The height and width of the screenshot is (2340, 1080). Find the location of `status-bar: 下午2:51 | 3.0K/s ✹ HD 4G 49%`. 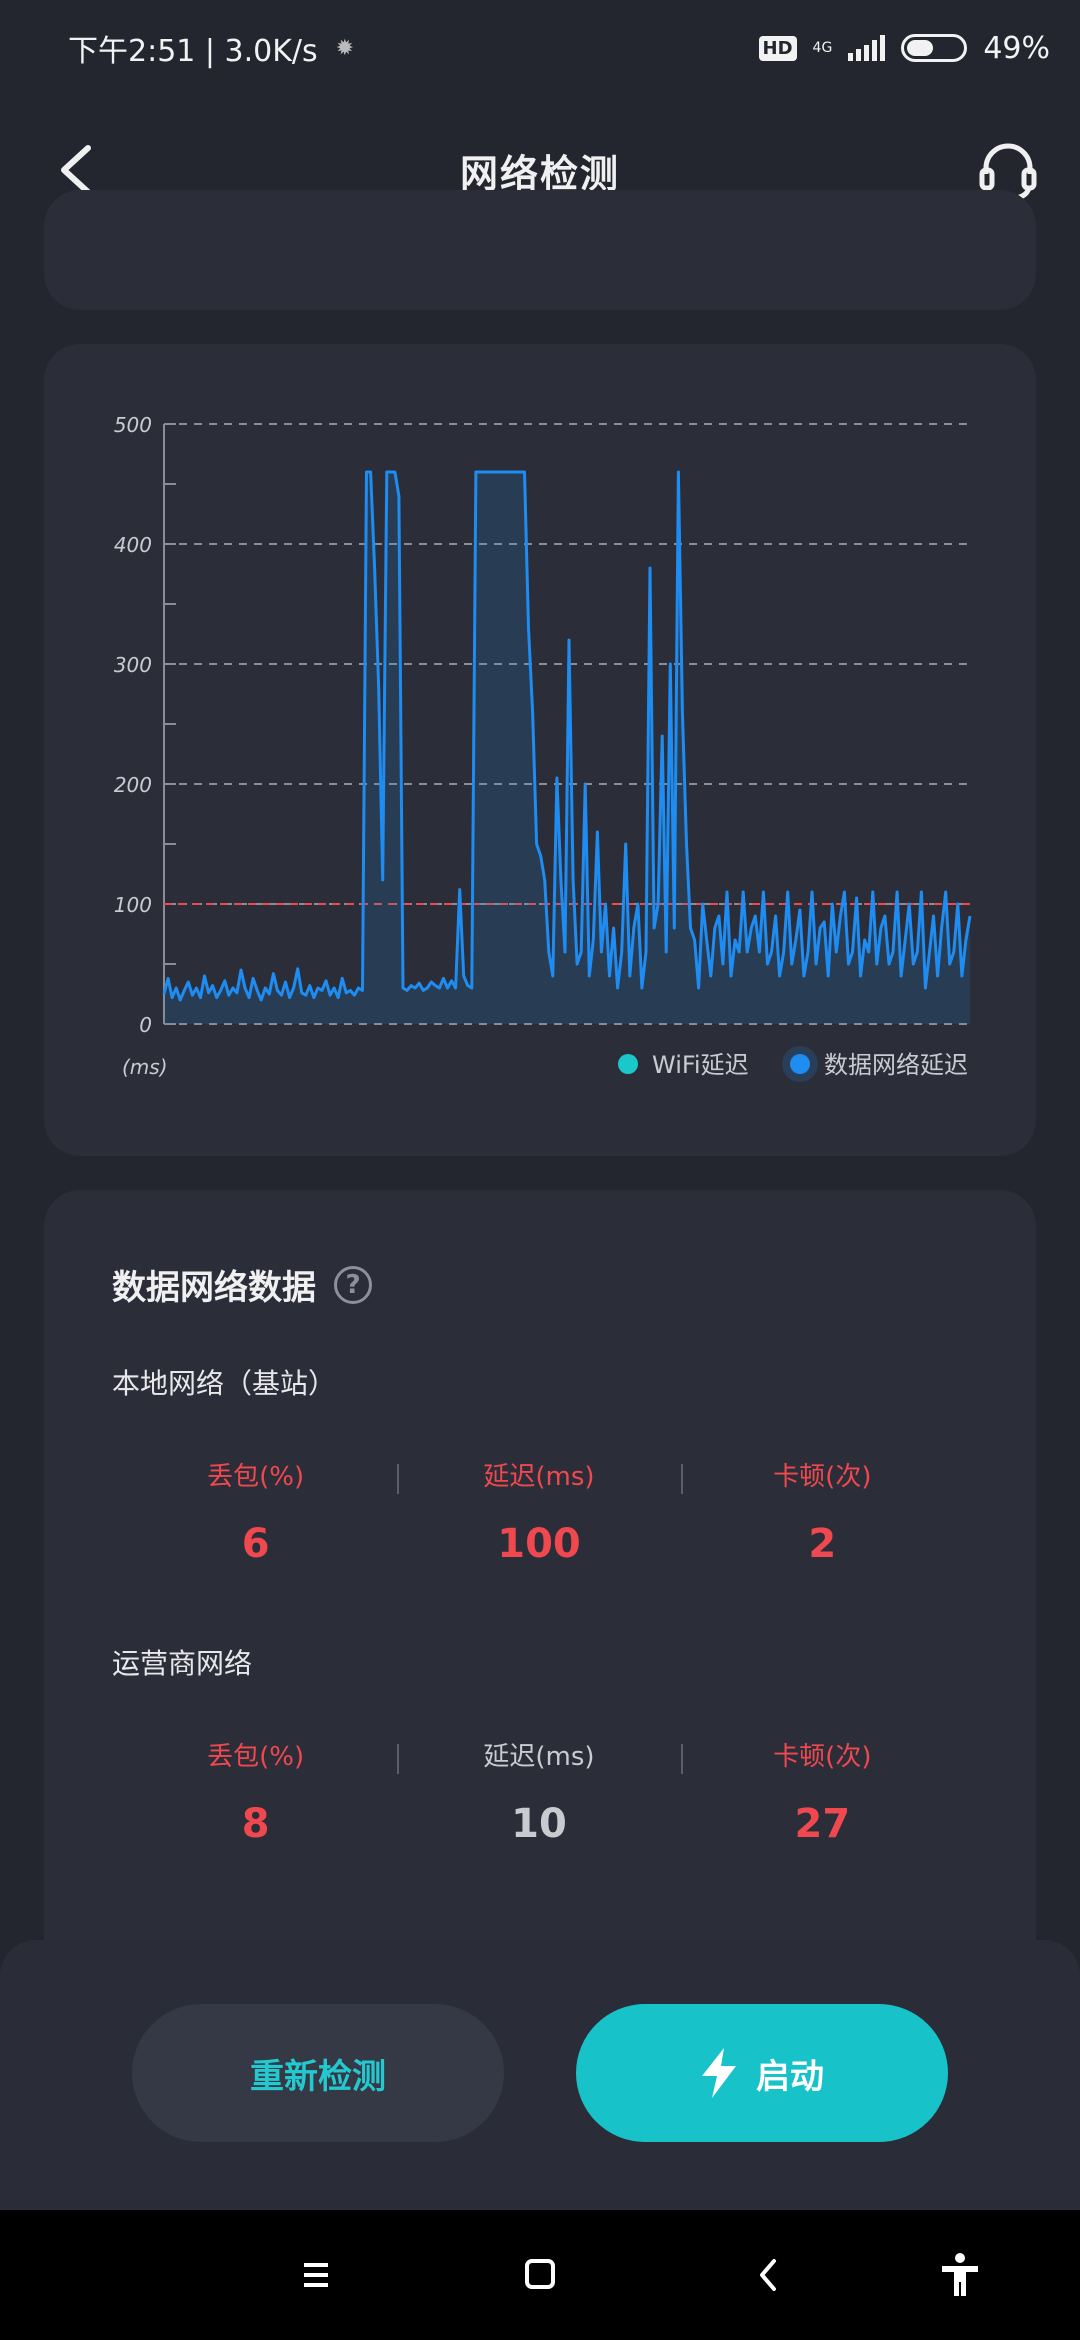

status-bar: 下午2:51 | 3.0K/s ✹ HD 4G 49% is located at coordinates (540, 48).